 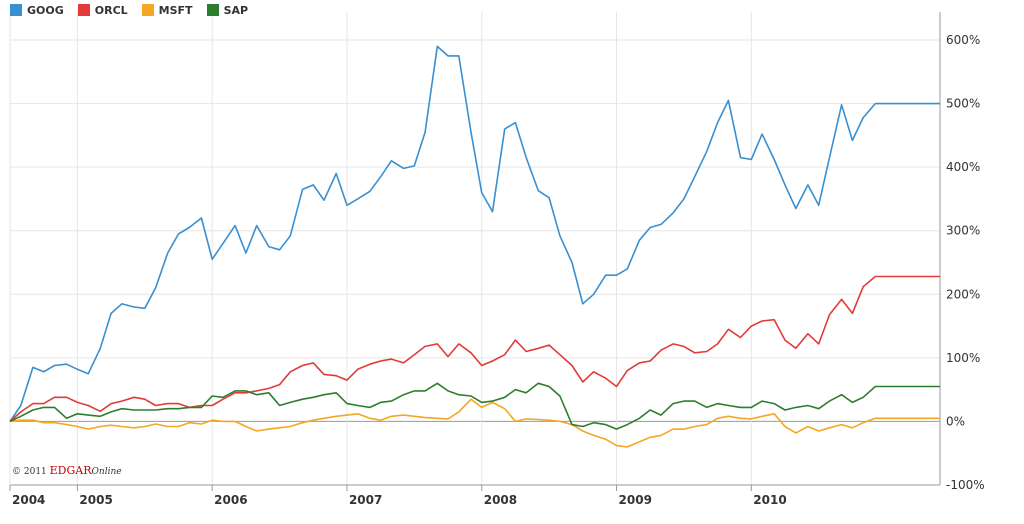 I want to click on legend-item-orcl: ORCL, so click(x=102, y=10).